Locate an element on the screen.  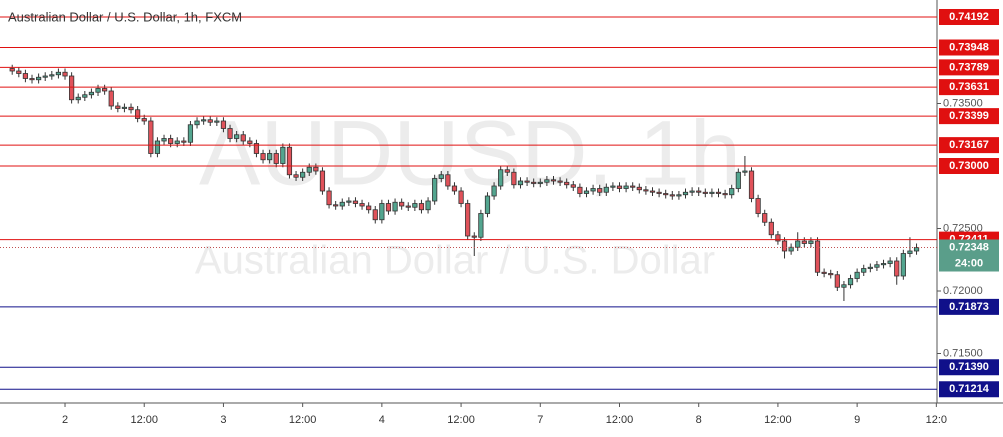
x-tick-label: 8 is located at coordinates (699, 420).